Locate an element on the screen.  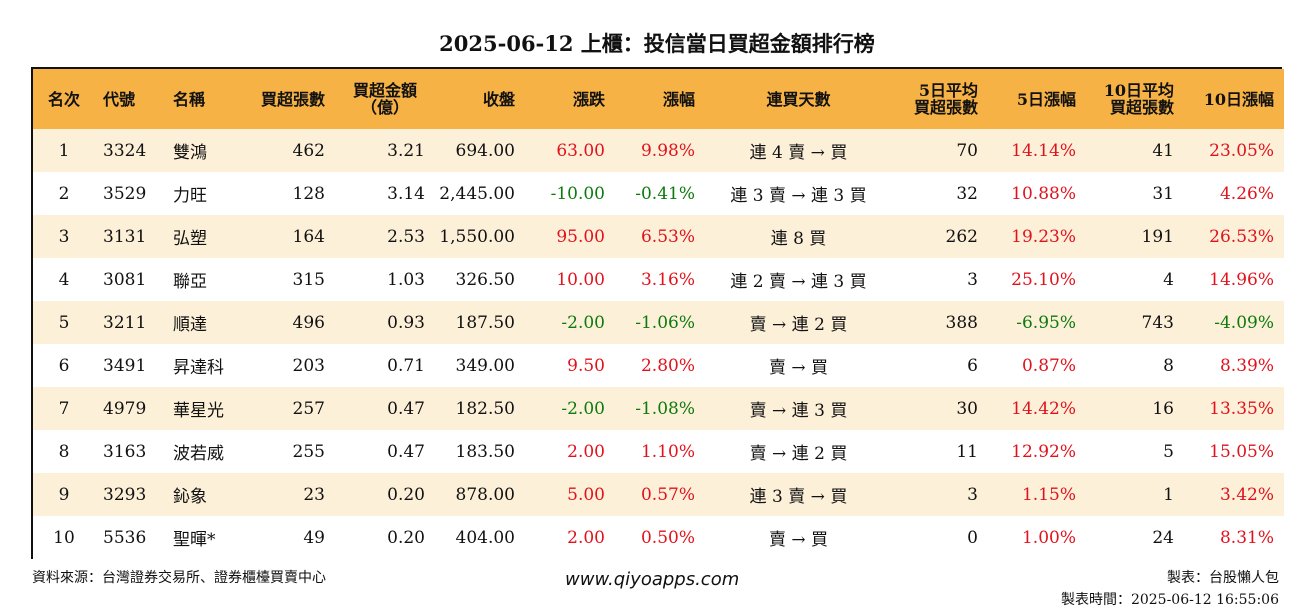
cell-code: 3211 is located at coordinates (125, 322).